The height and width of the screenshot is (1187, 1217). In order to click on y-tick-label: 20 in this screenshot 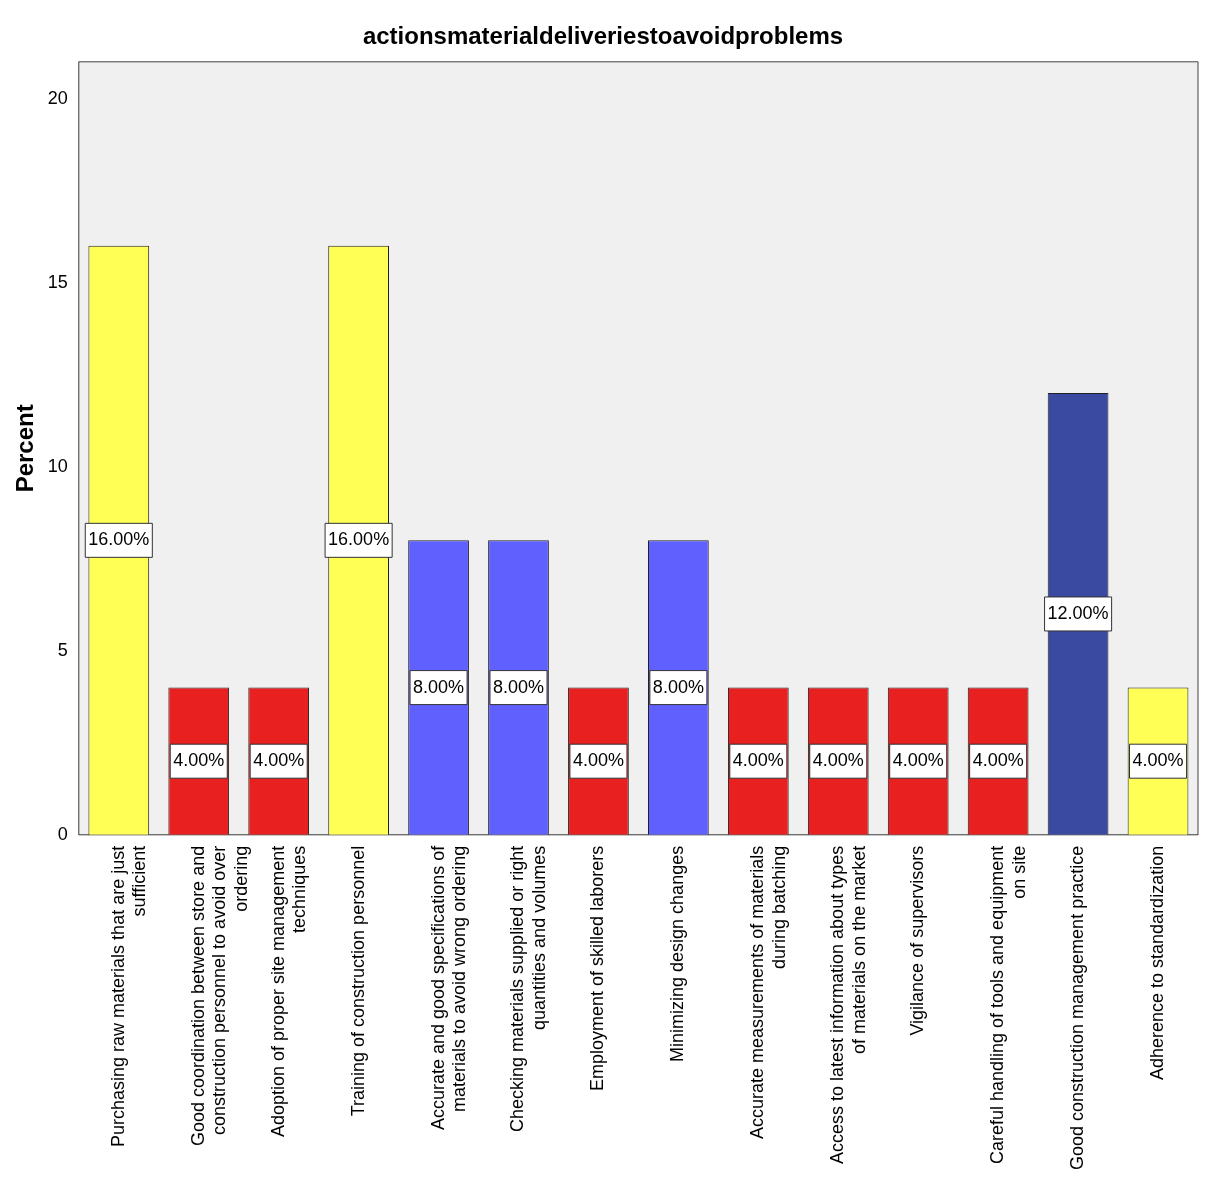, I will do `click(57, 97)`.